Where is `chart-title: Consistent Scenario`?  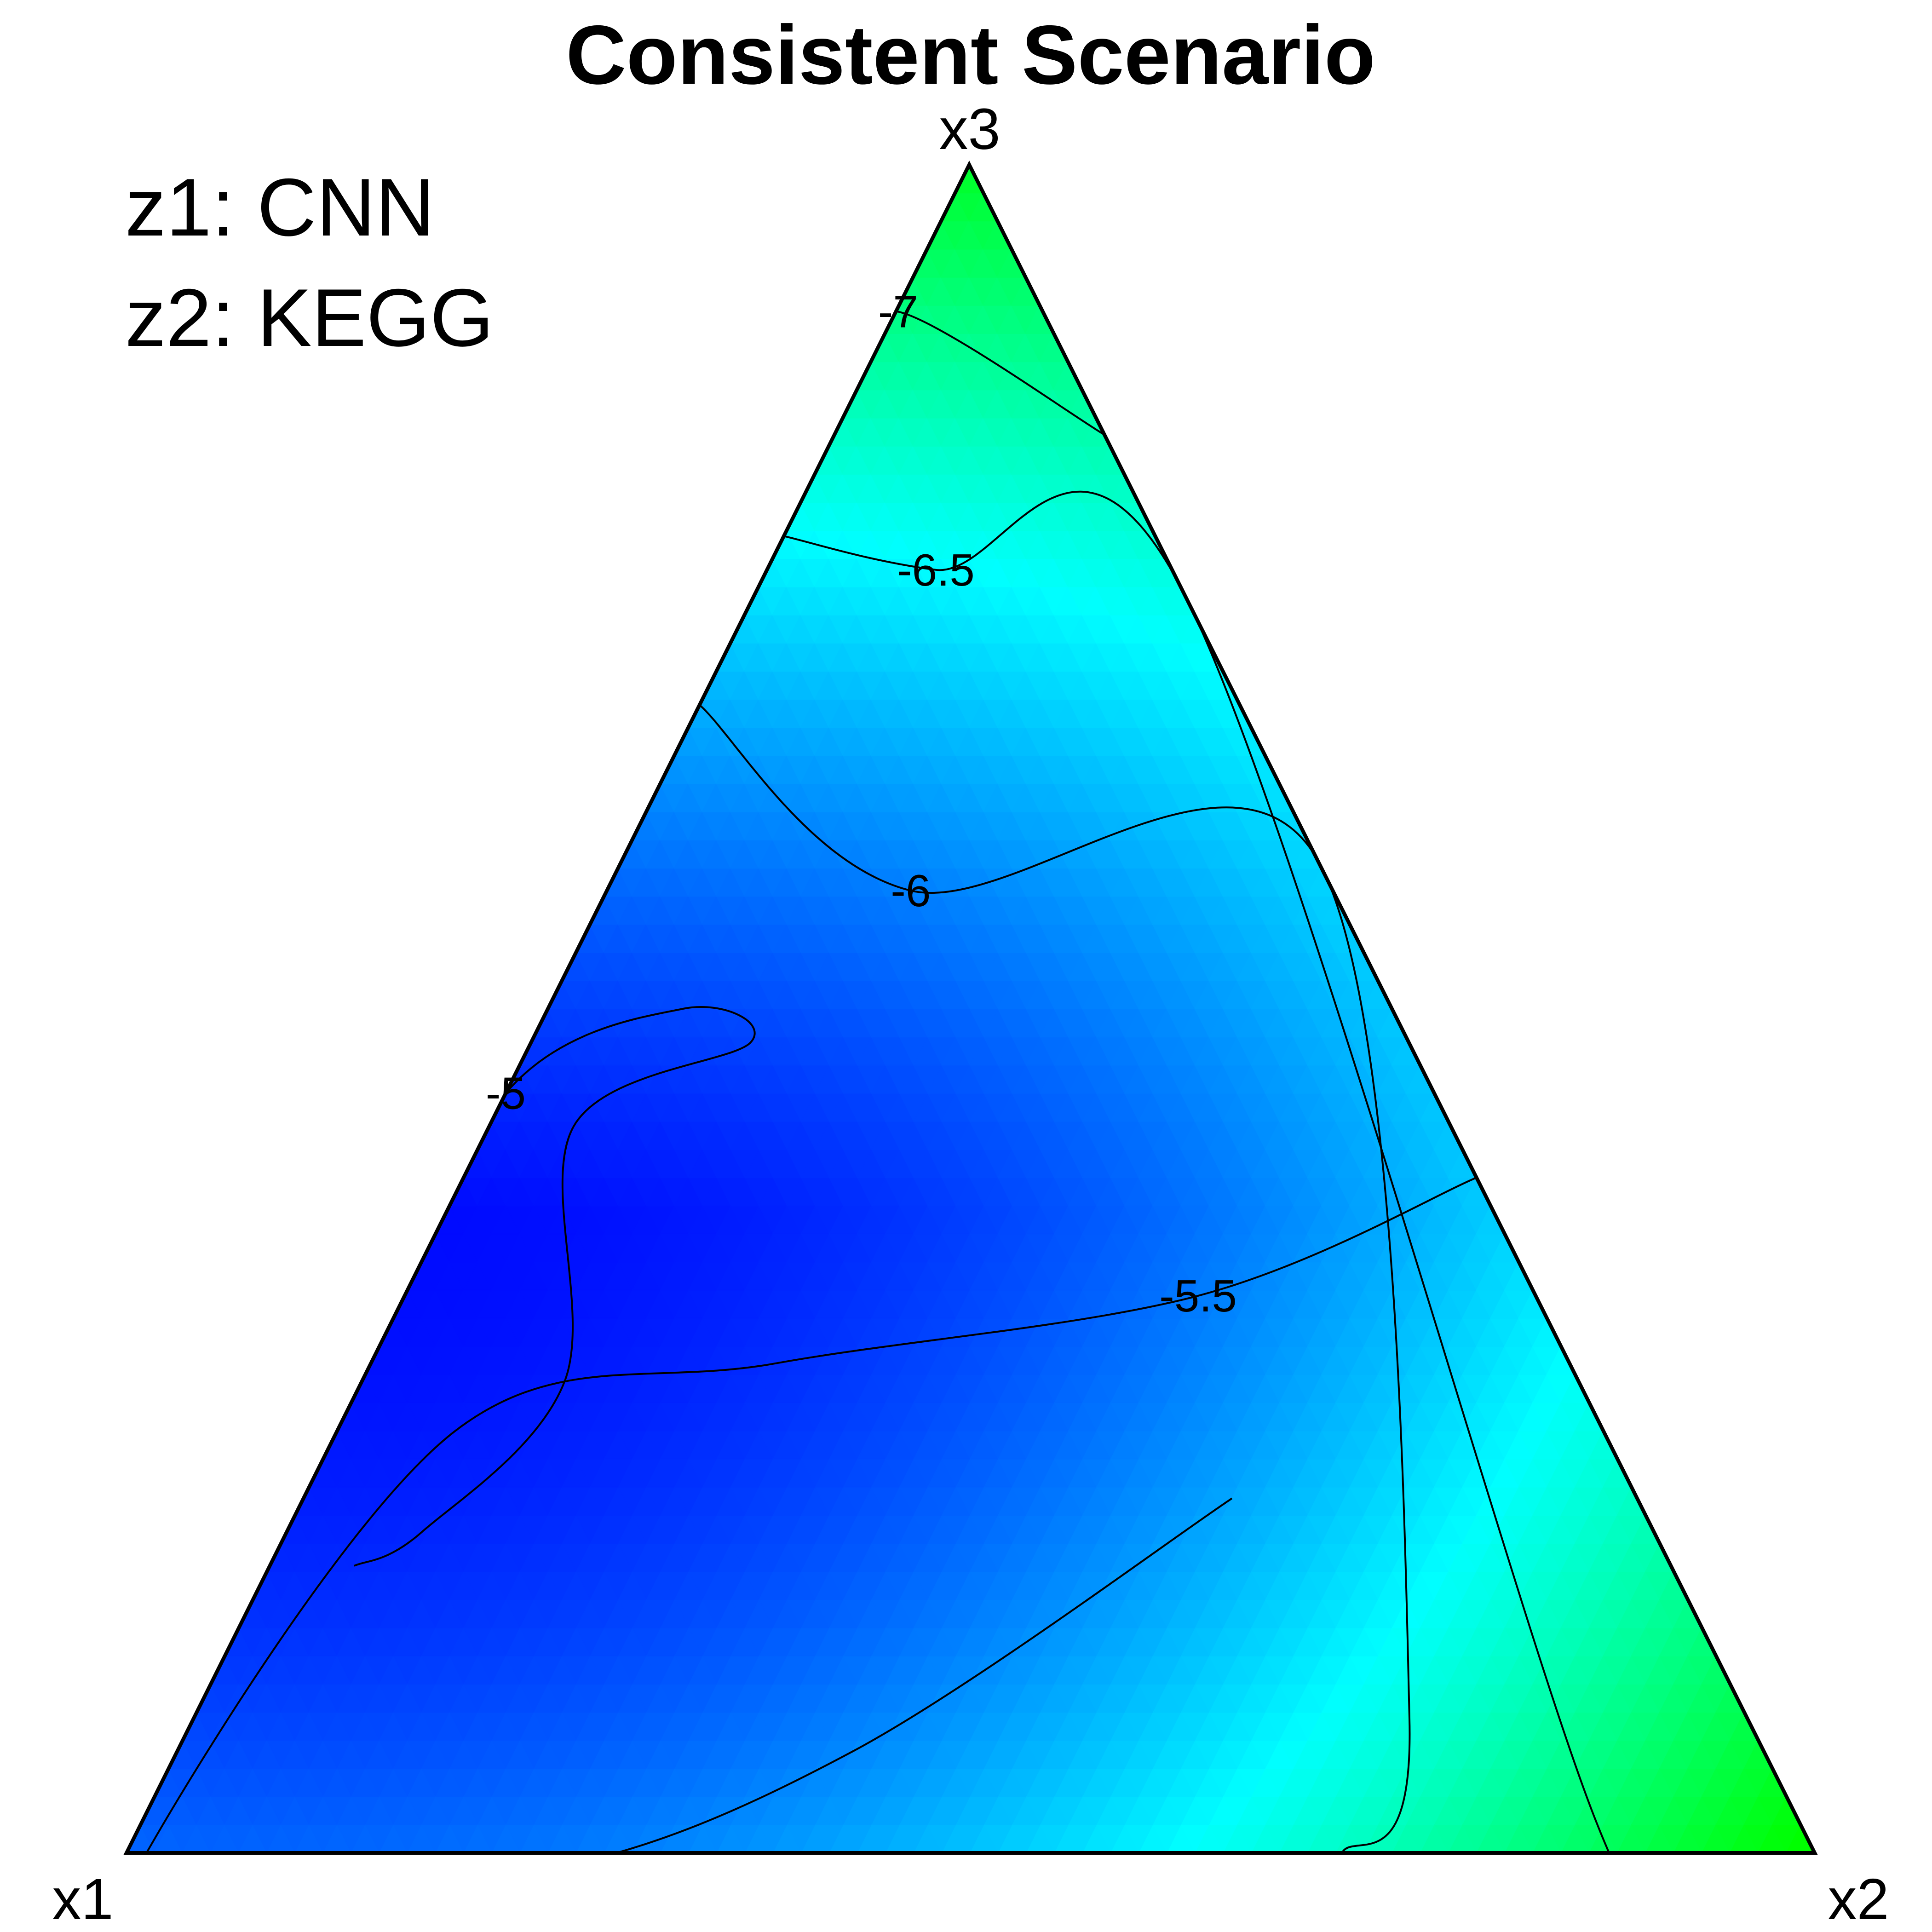 chart-title: Consistent Scenario is located at coordinates (970, 55).